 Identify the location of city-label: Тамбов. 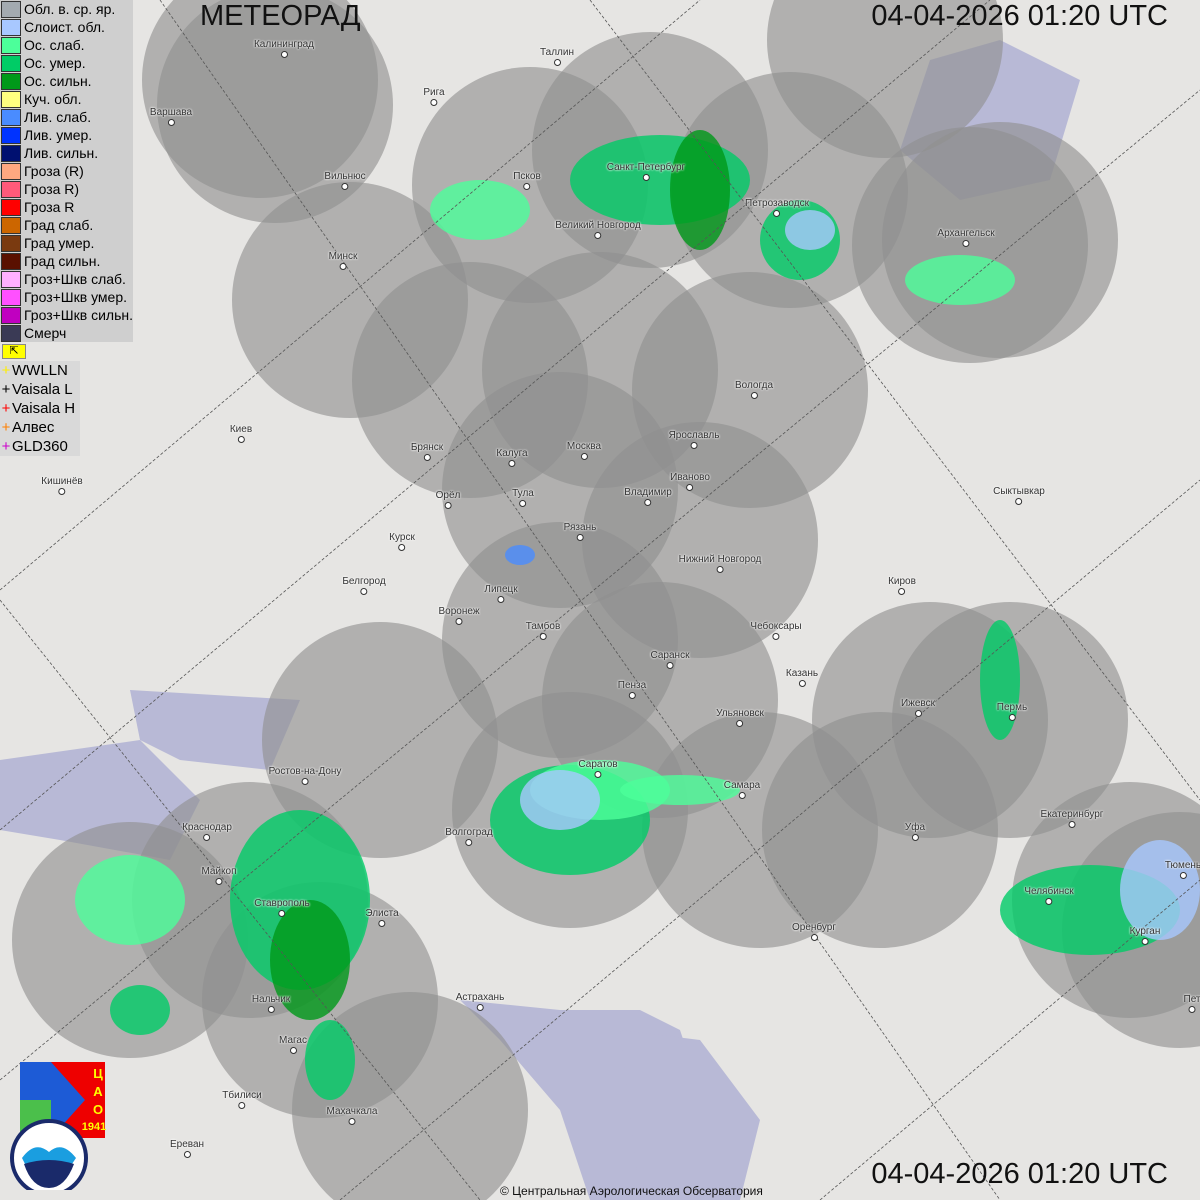
(543, 630).